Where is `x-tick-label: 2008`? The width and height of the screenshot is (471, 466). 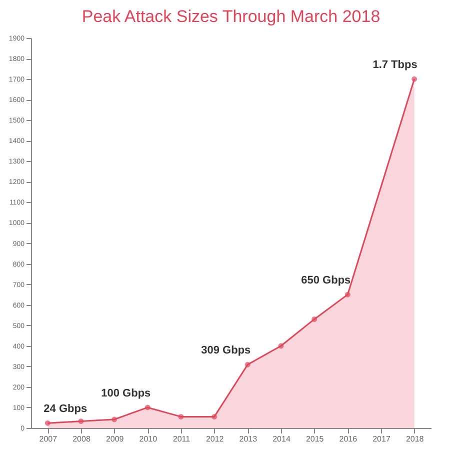 x-tick-label: 2008 is located at coordinates (81, 439).